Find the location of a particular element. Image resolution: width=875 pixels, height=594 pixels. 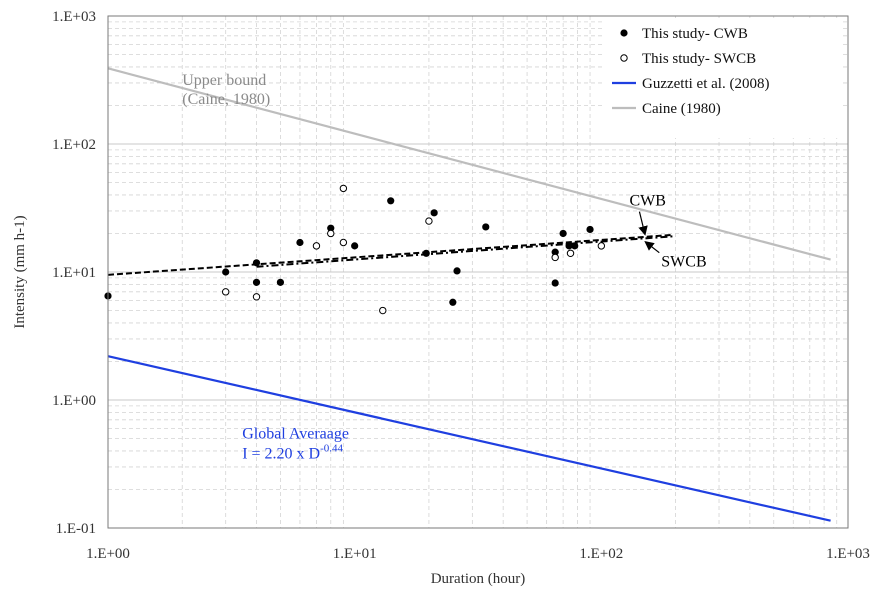

equation-exponent: -0.44 is located at coordinates (331, 448).